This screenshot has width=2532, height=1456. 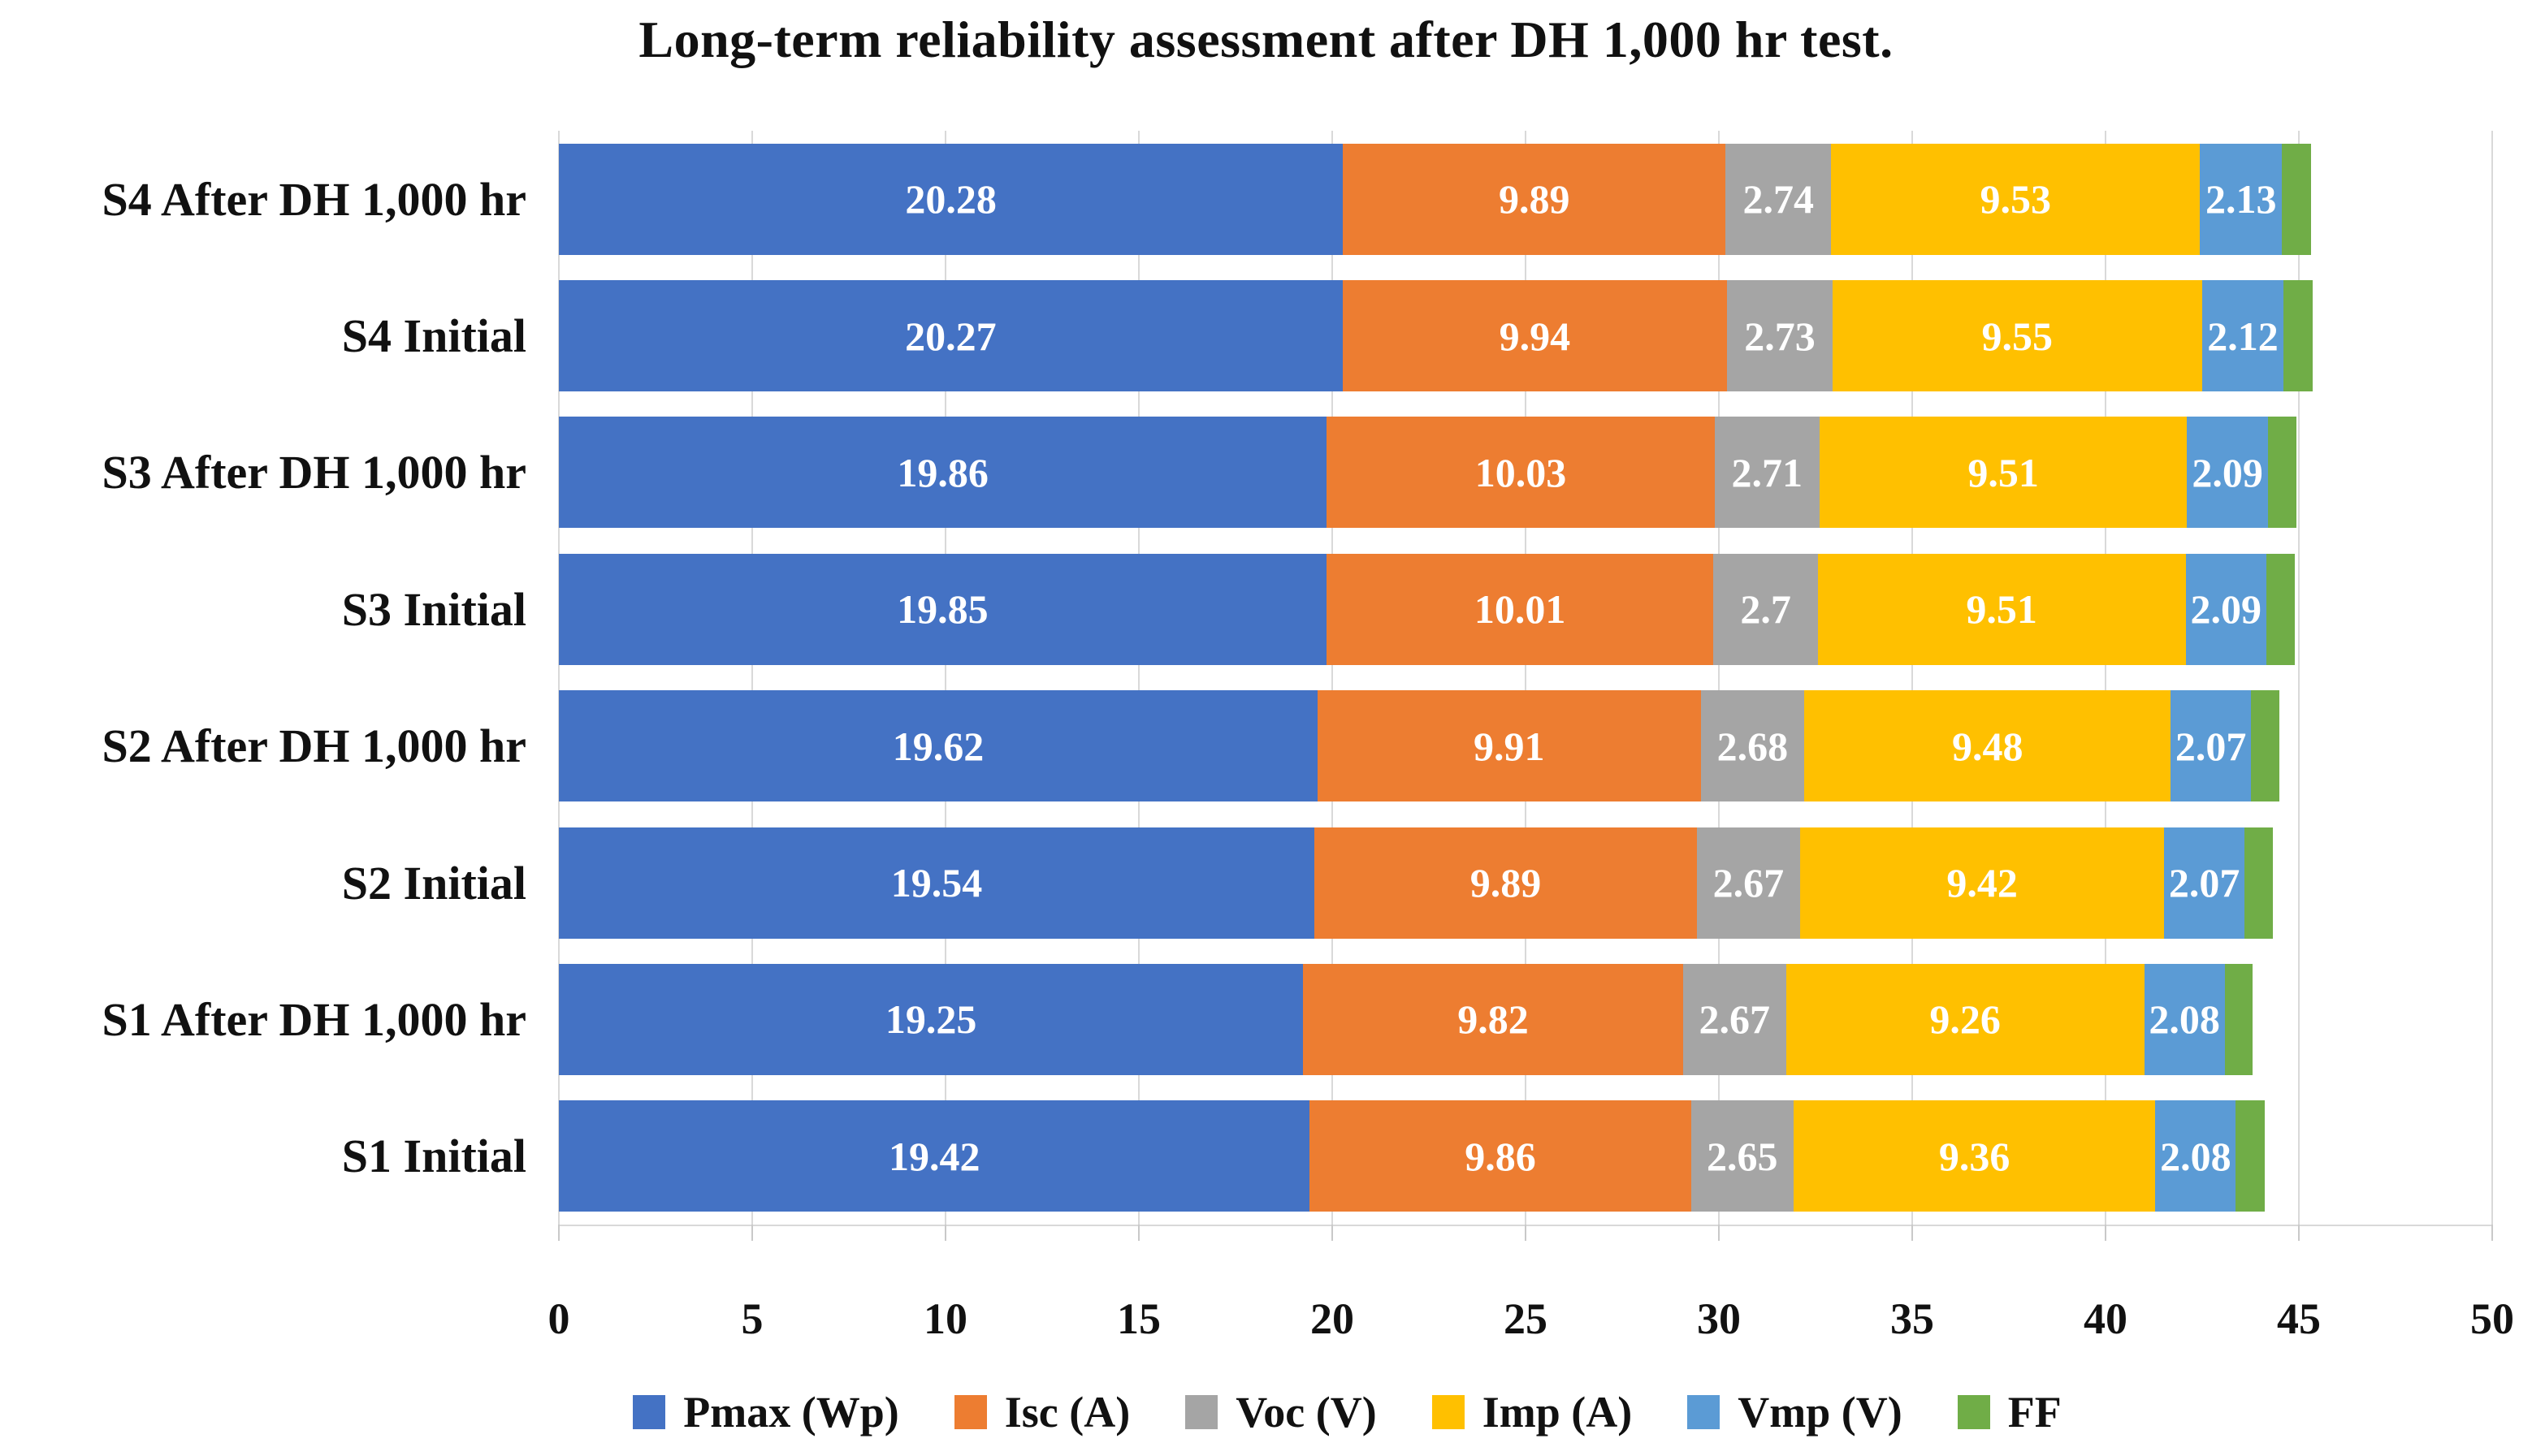 What do you see at coordinates (314, 1019) in the screenshot?
I see `category-label: S1 After DH 1,000 hr` at bounding box center [314, 1019].